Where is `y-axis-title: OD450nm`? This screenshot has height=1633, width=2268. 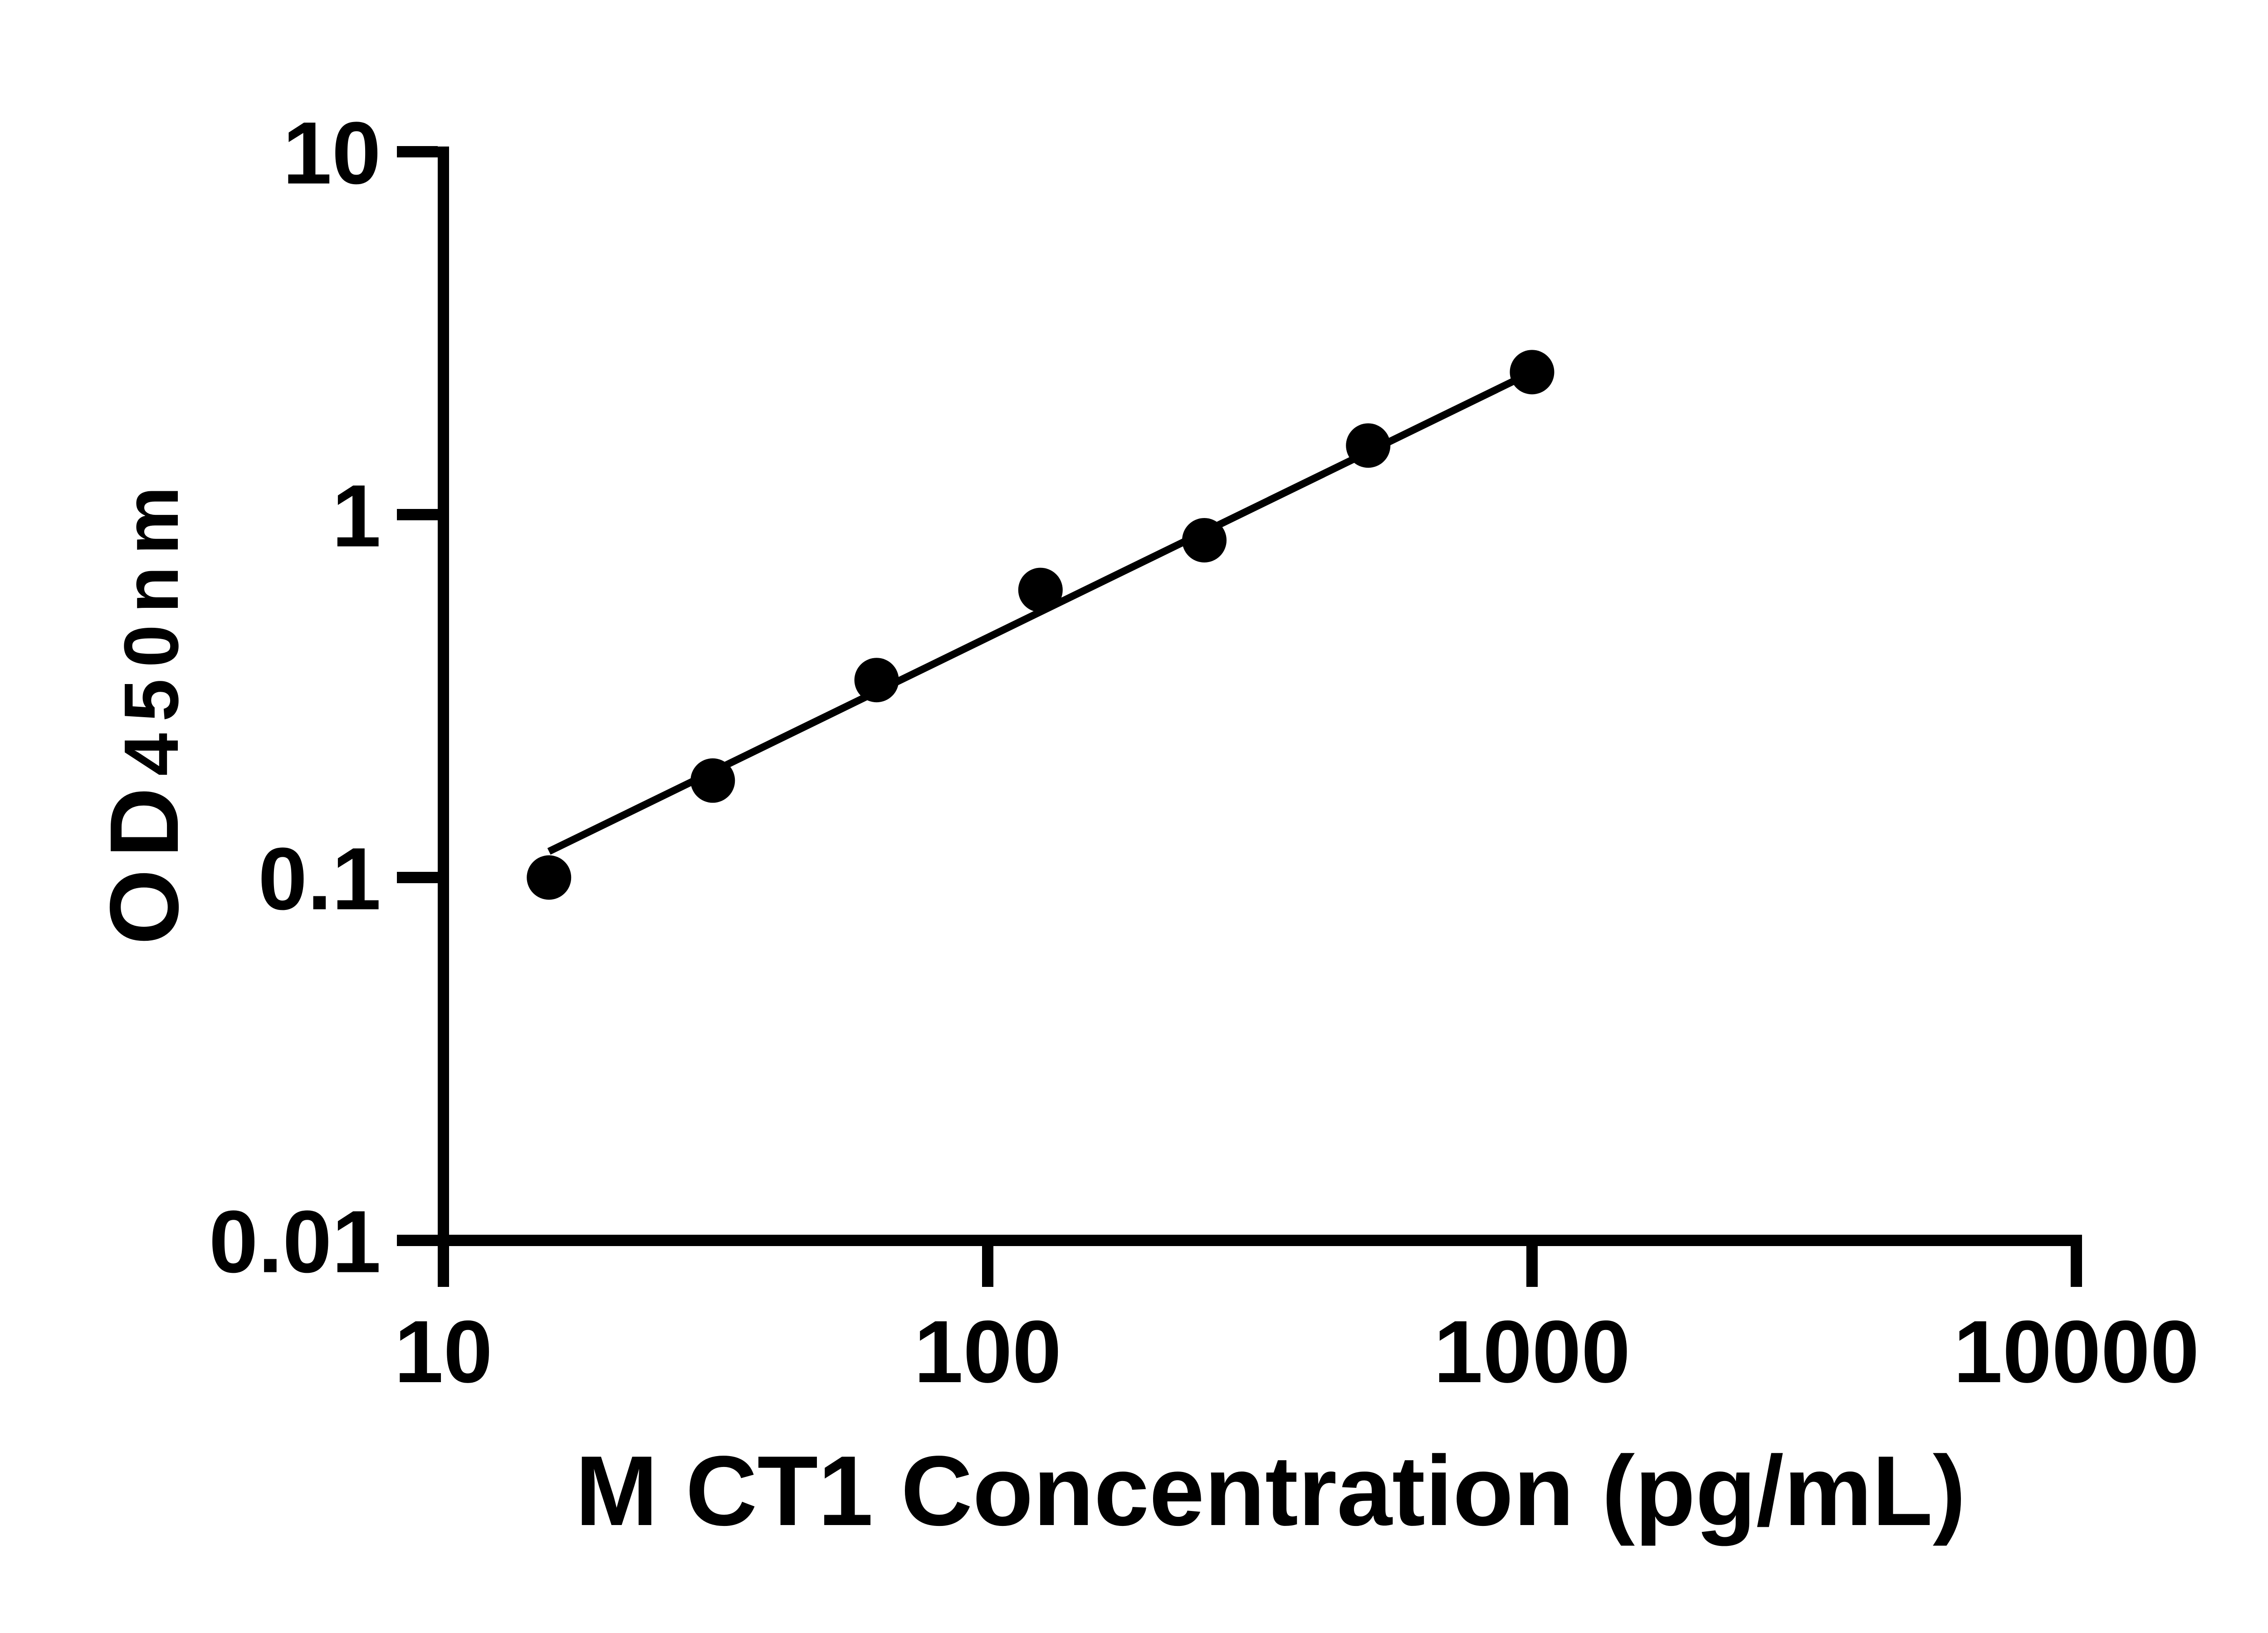 y-axis-title: OD450nm is located at coordinates (144, 710).